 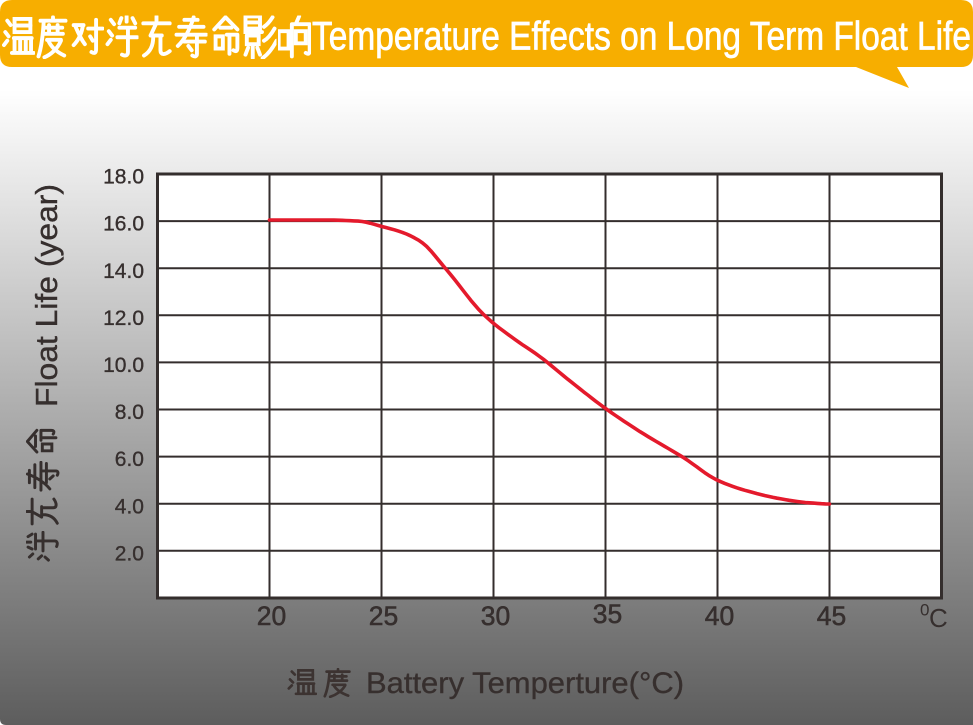 I want to click on svg-text: 2.0, so click(x=129, y=553).